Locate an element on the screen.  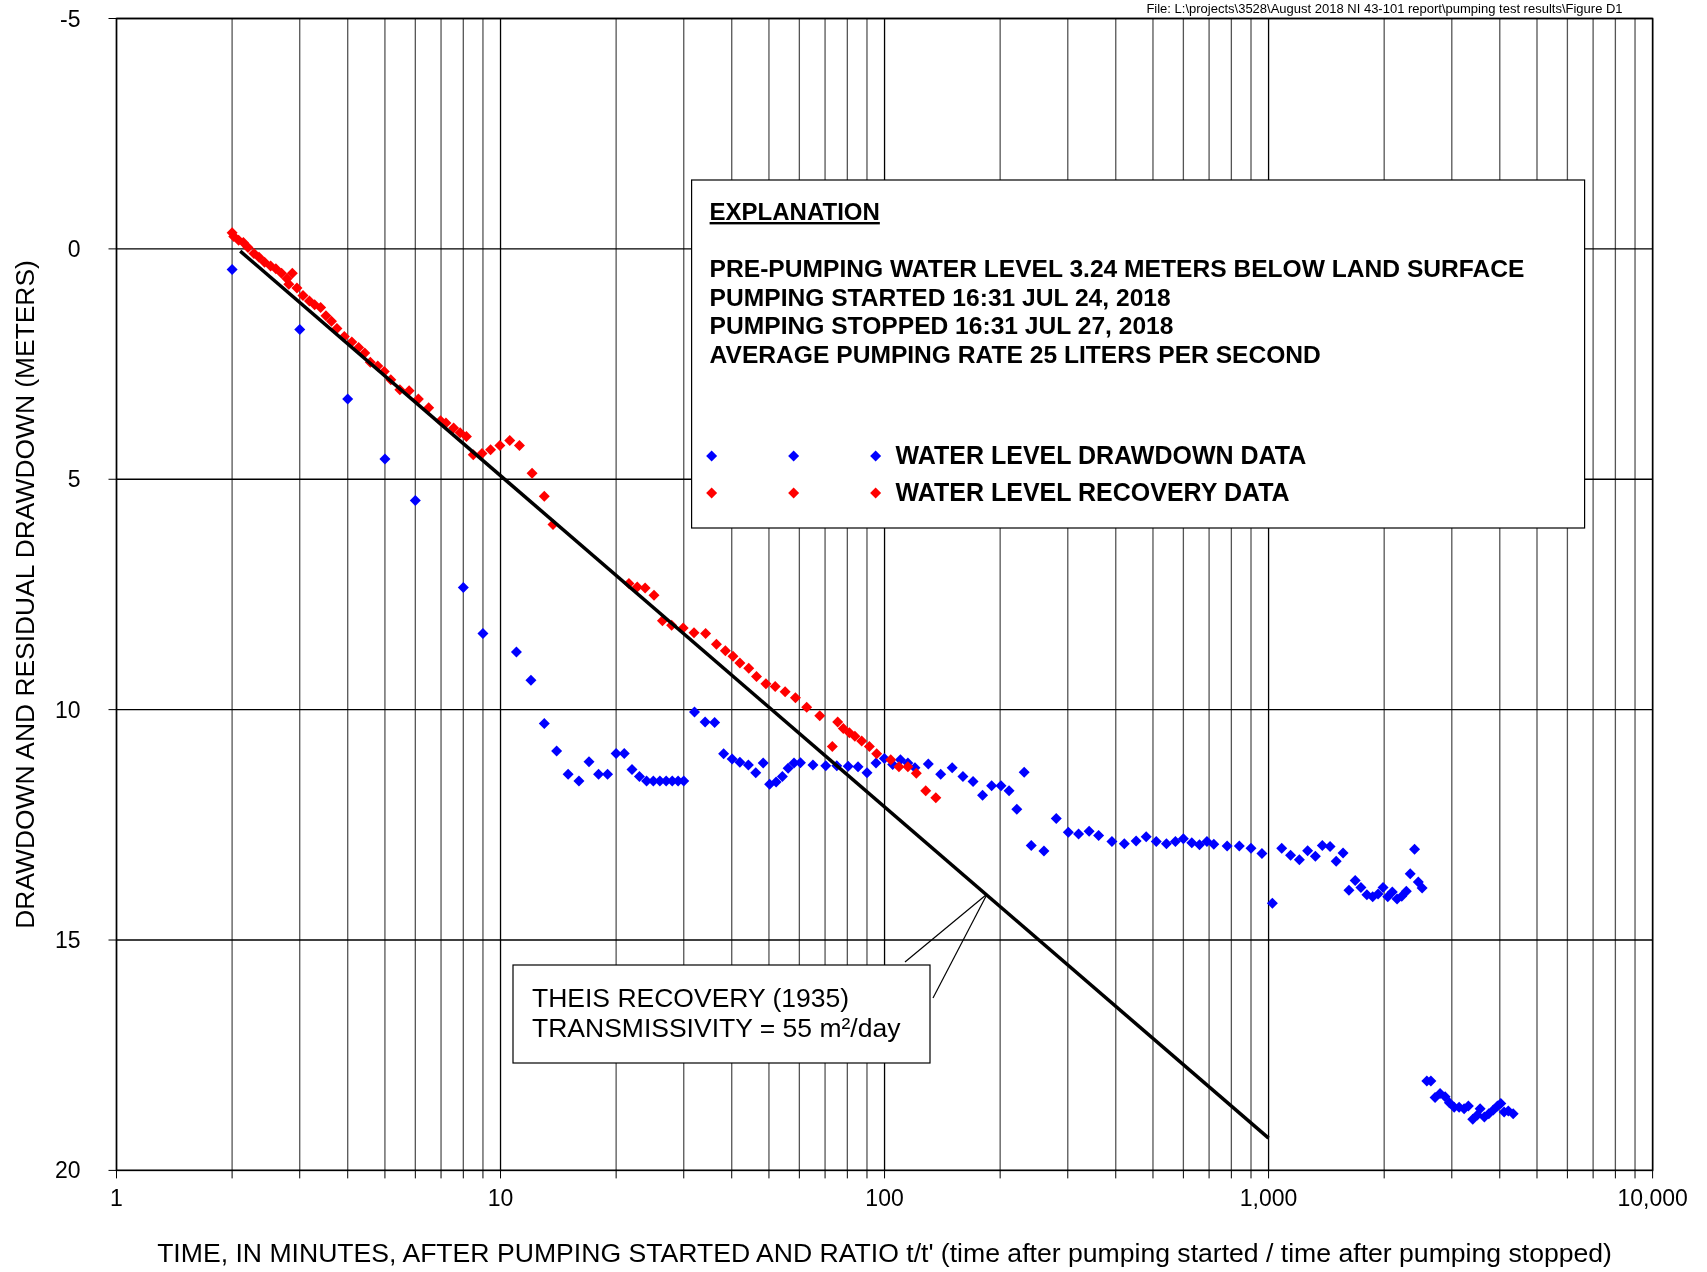
x-axis-title: TIME, IN MINUTES, AFTER PUMPING STARTED AND RATIO t/t' (time after pumping started / time after pumping stopped) is located at coordinates (884, 1253).